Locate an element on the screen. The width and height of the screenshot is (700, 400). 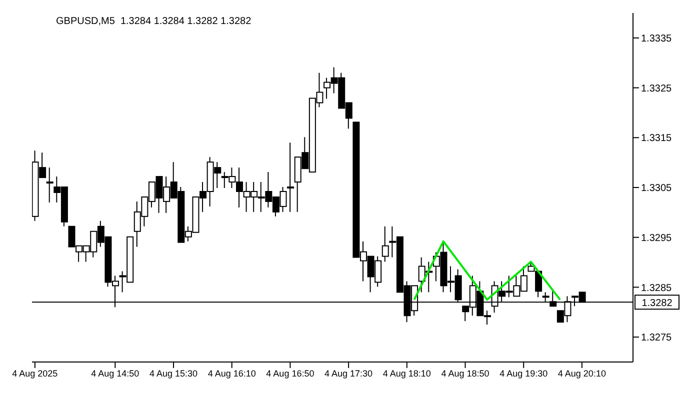
x-tick-label: 4 Aug 14:50 is located at coordinates (115, 373).